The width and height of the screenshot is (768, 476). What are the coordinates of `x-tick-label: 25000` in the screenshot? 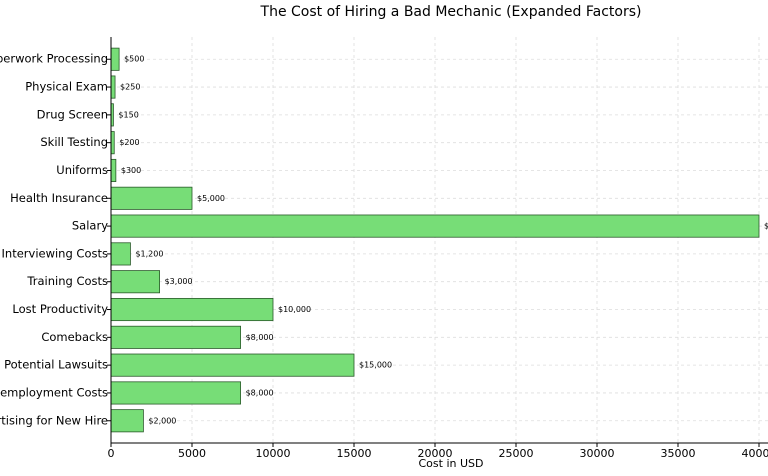 It's located at (516, 453).